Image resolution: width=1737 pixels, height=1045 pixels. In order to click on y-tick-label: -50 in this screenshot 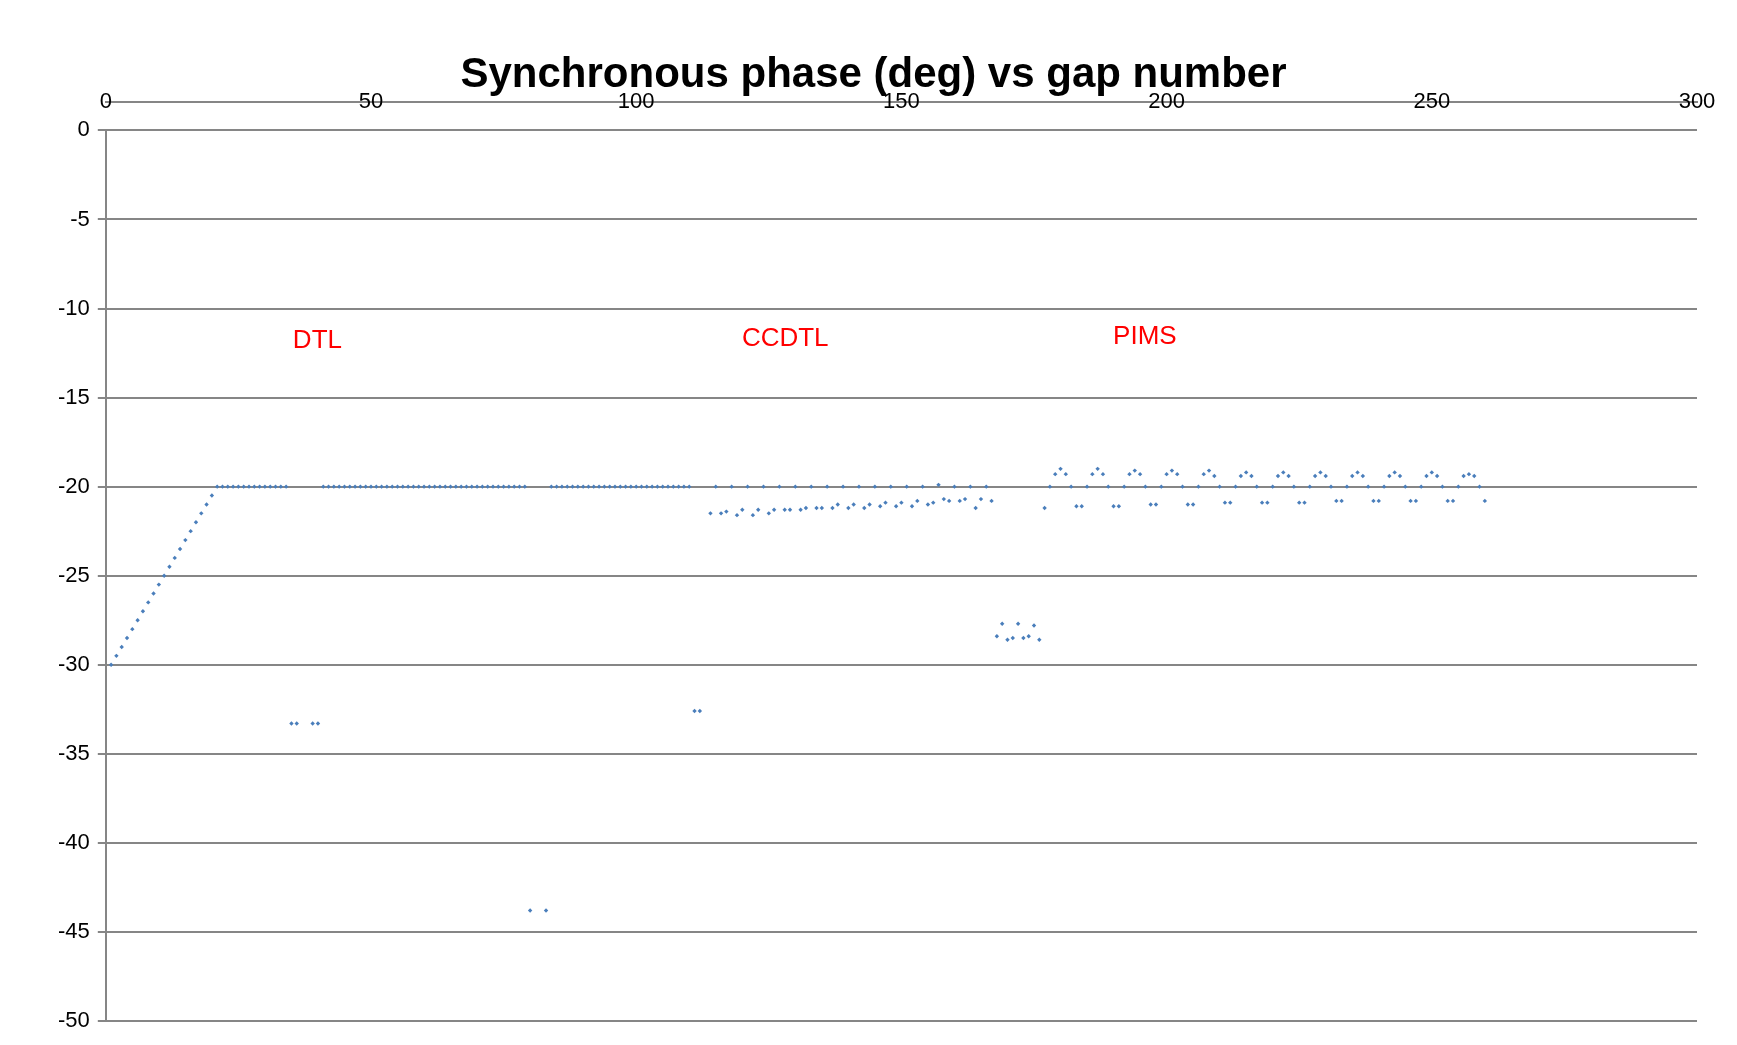, I will do `click(74, 1020)`.